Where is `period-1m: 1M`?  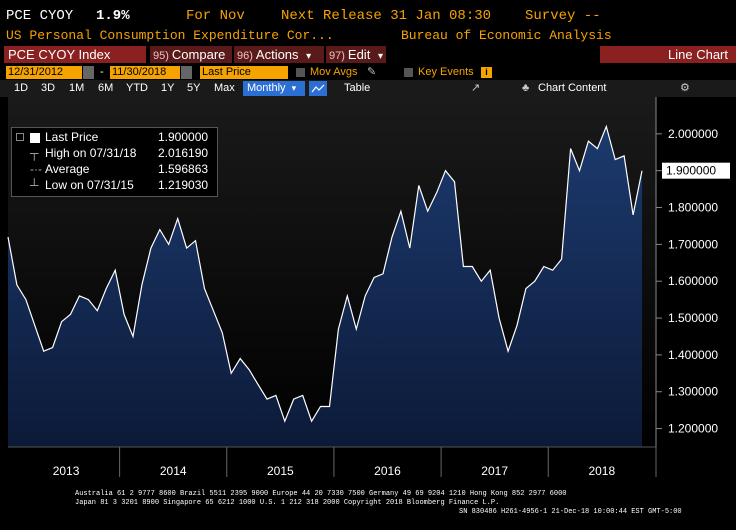
period-1m: 1M is located at coordinates (77, 88).